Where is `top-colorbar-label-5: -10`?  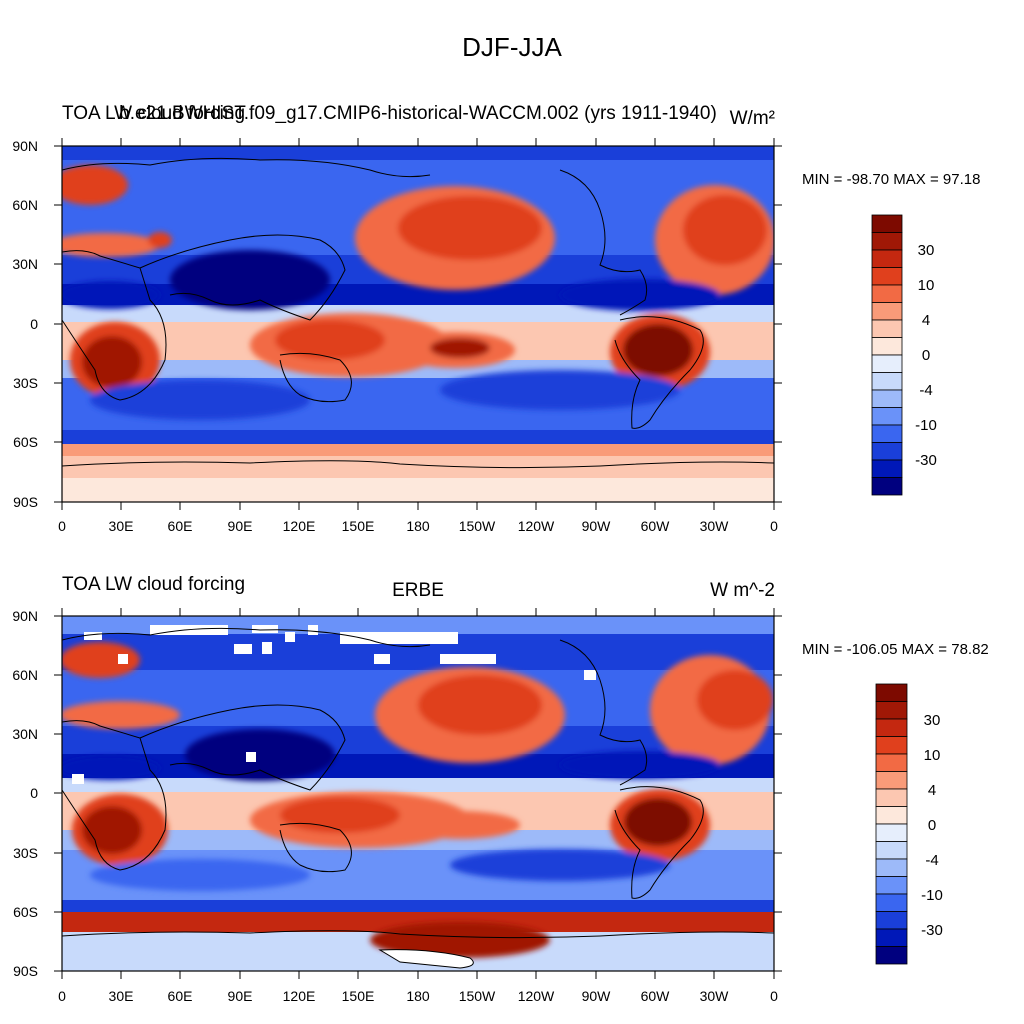 top-colorbar-label-5: -10 is located at coordinates (926, 425).